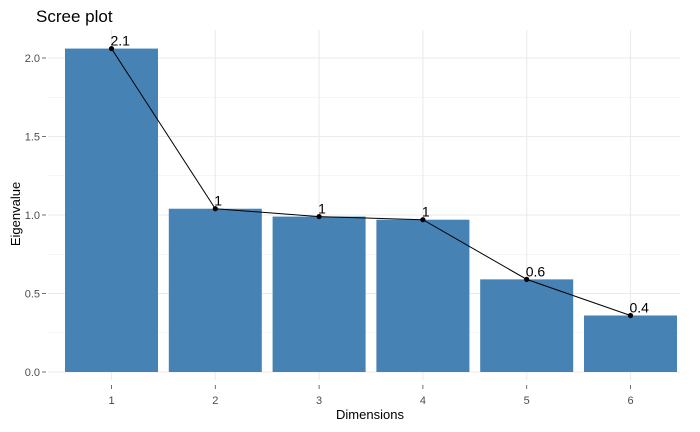 The image size is (700, 432). I want to click on data-label-dim-5: 0.6, so click(536, 271).